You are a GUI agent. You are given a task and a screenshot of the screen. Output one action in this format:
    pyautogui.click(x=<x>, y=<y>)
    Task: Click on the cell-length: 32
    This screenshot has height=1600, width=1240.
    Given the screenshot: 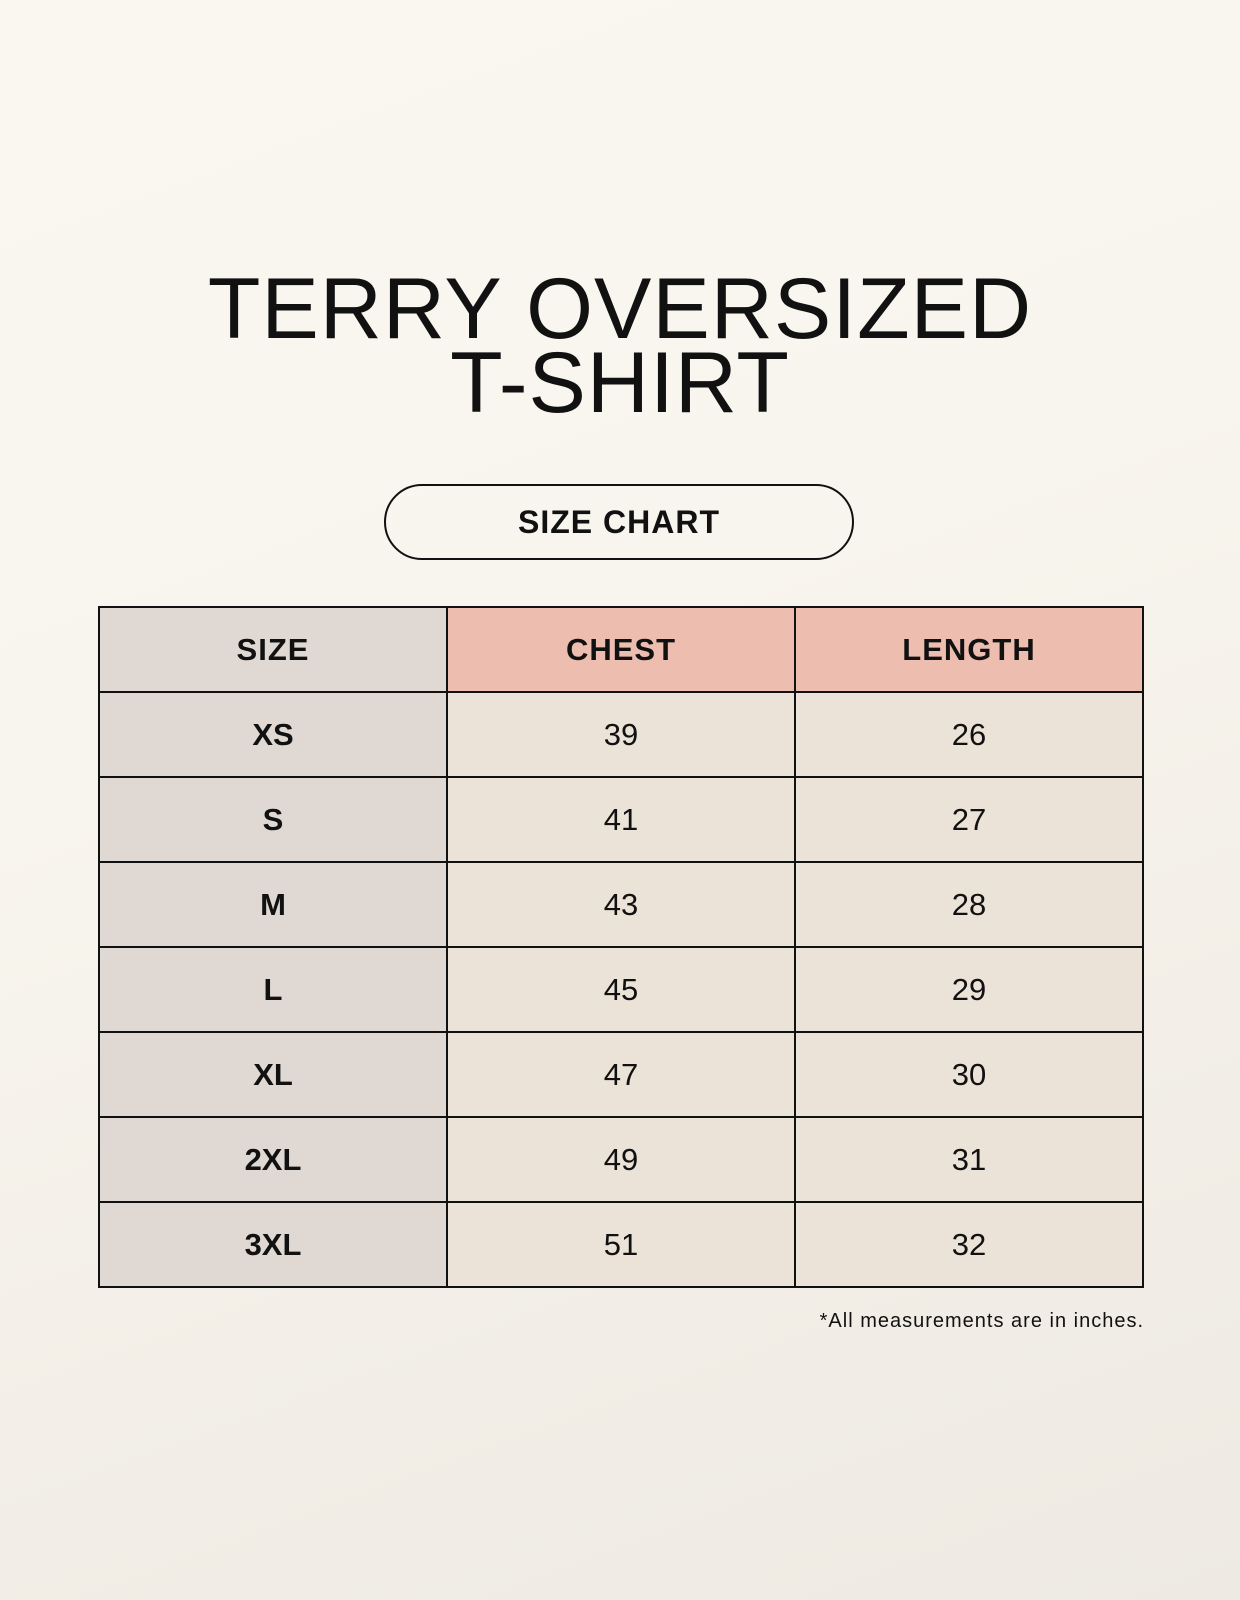 What is the action you would take?
    pyautogui.click(x=969, y=1244)
    